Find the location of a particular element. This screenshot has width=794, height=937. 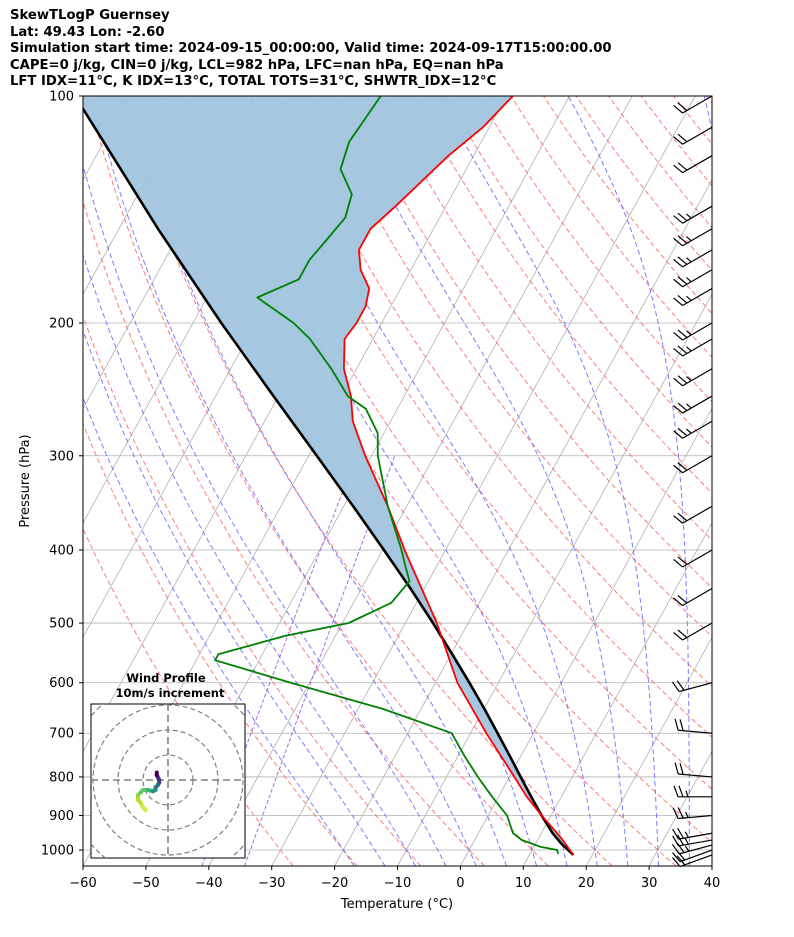

x-tick-label: 20 is located at coordinates (586, 883).